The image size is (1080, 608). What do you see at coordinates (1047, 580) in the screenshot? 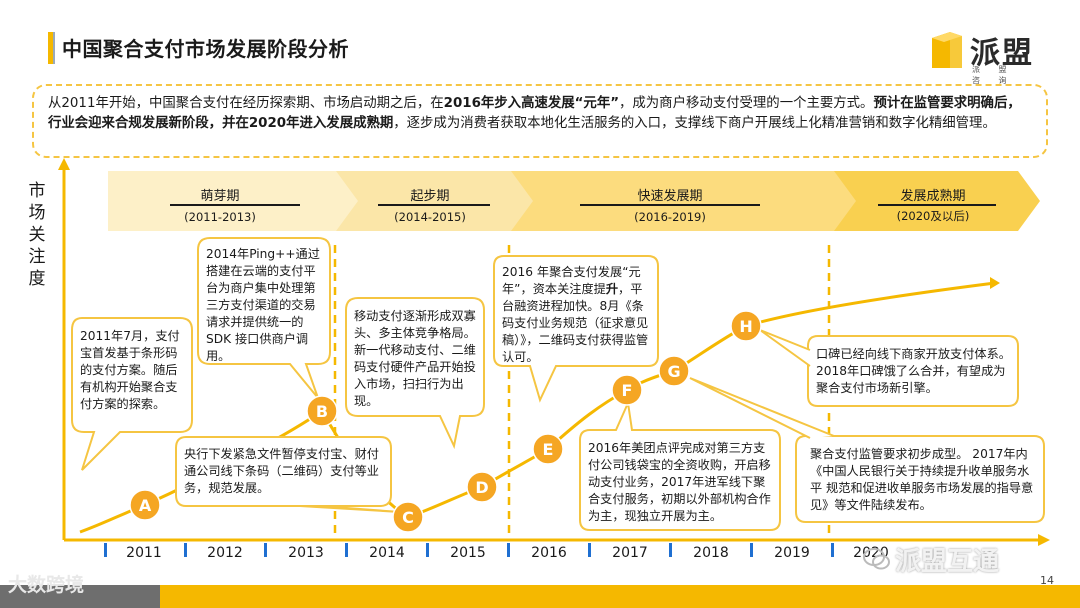
I see `page-number: 14` at bounding box center [1047, 580].